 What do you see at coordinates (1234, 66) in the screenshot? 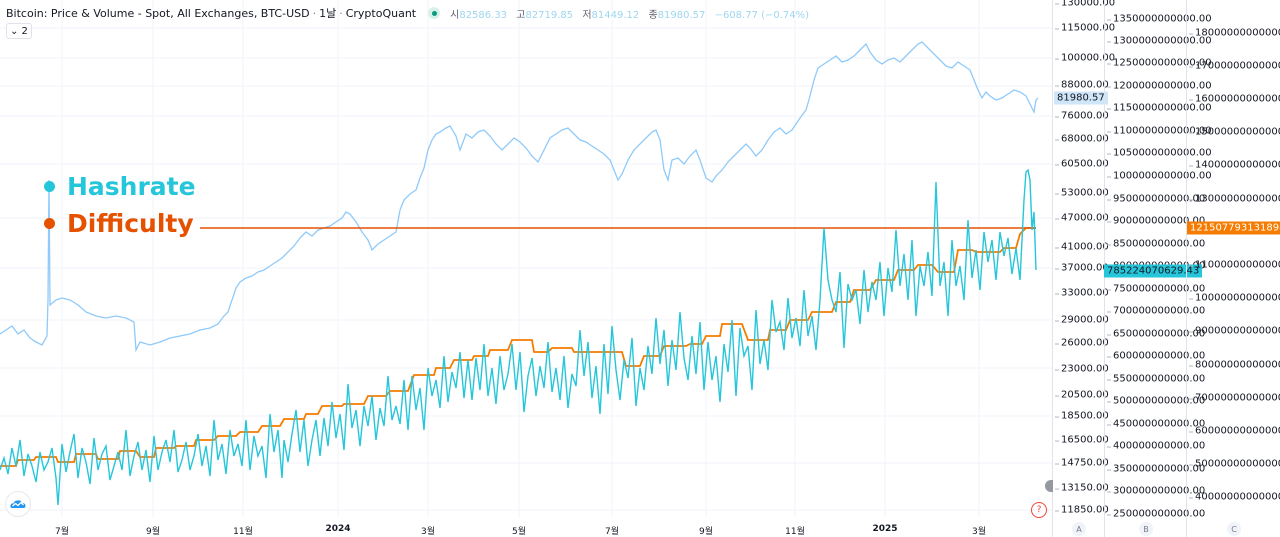
I see `axis-tick: 170000000000000.00` at bounding box center [1234, 66].